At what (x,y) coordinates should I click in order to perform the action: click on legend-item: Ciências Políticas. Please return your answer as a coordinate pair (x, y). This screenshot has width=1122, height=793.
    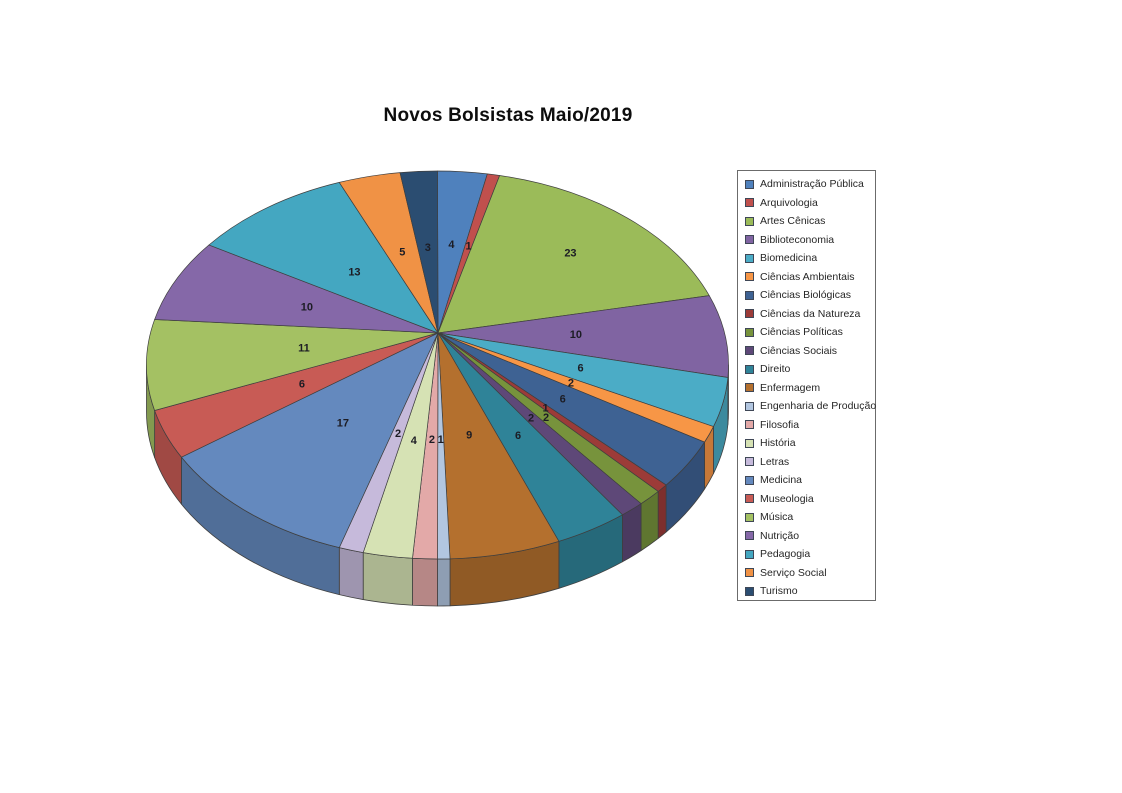
    Looking at the image, I should click on (810, 332).